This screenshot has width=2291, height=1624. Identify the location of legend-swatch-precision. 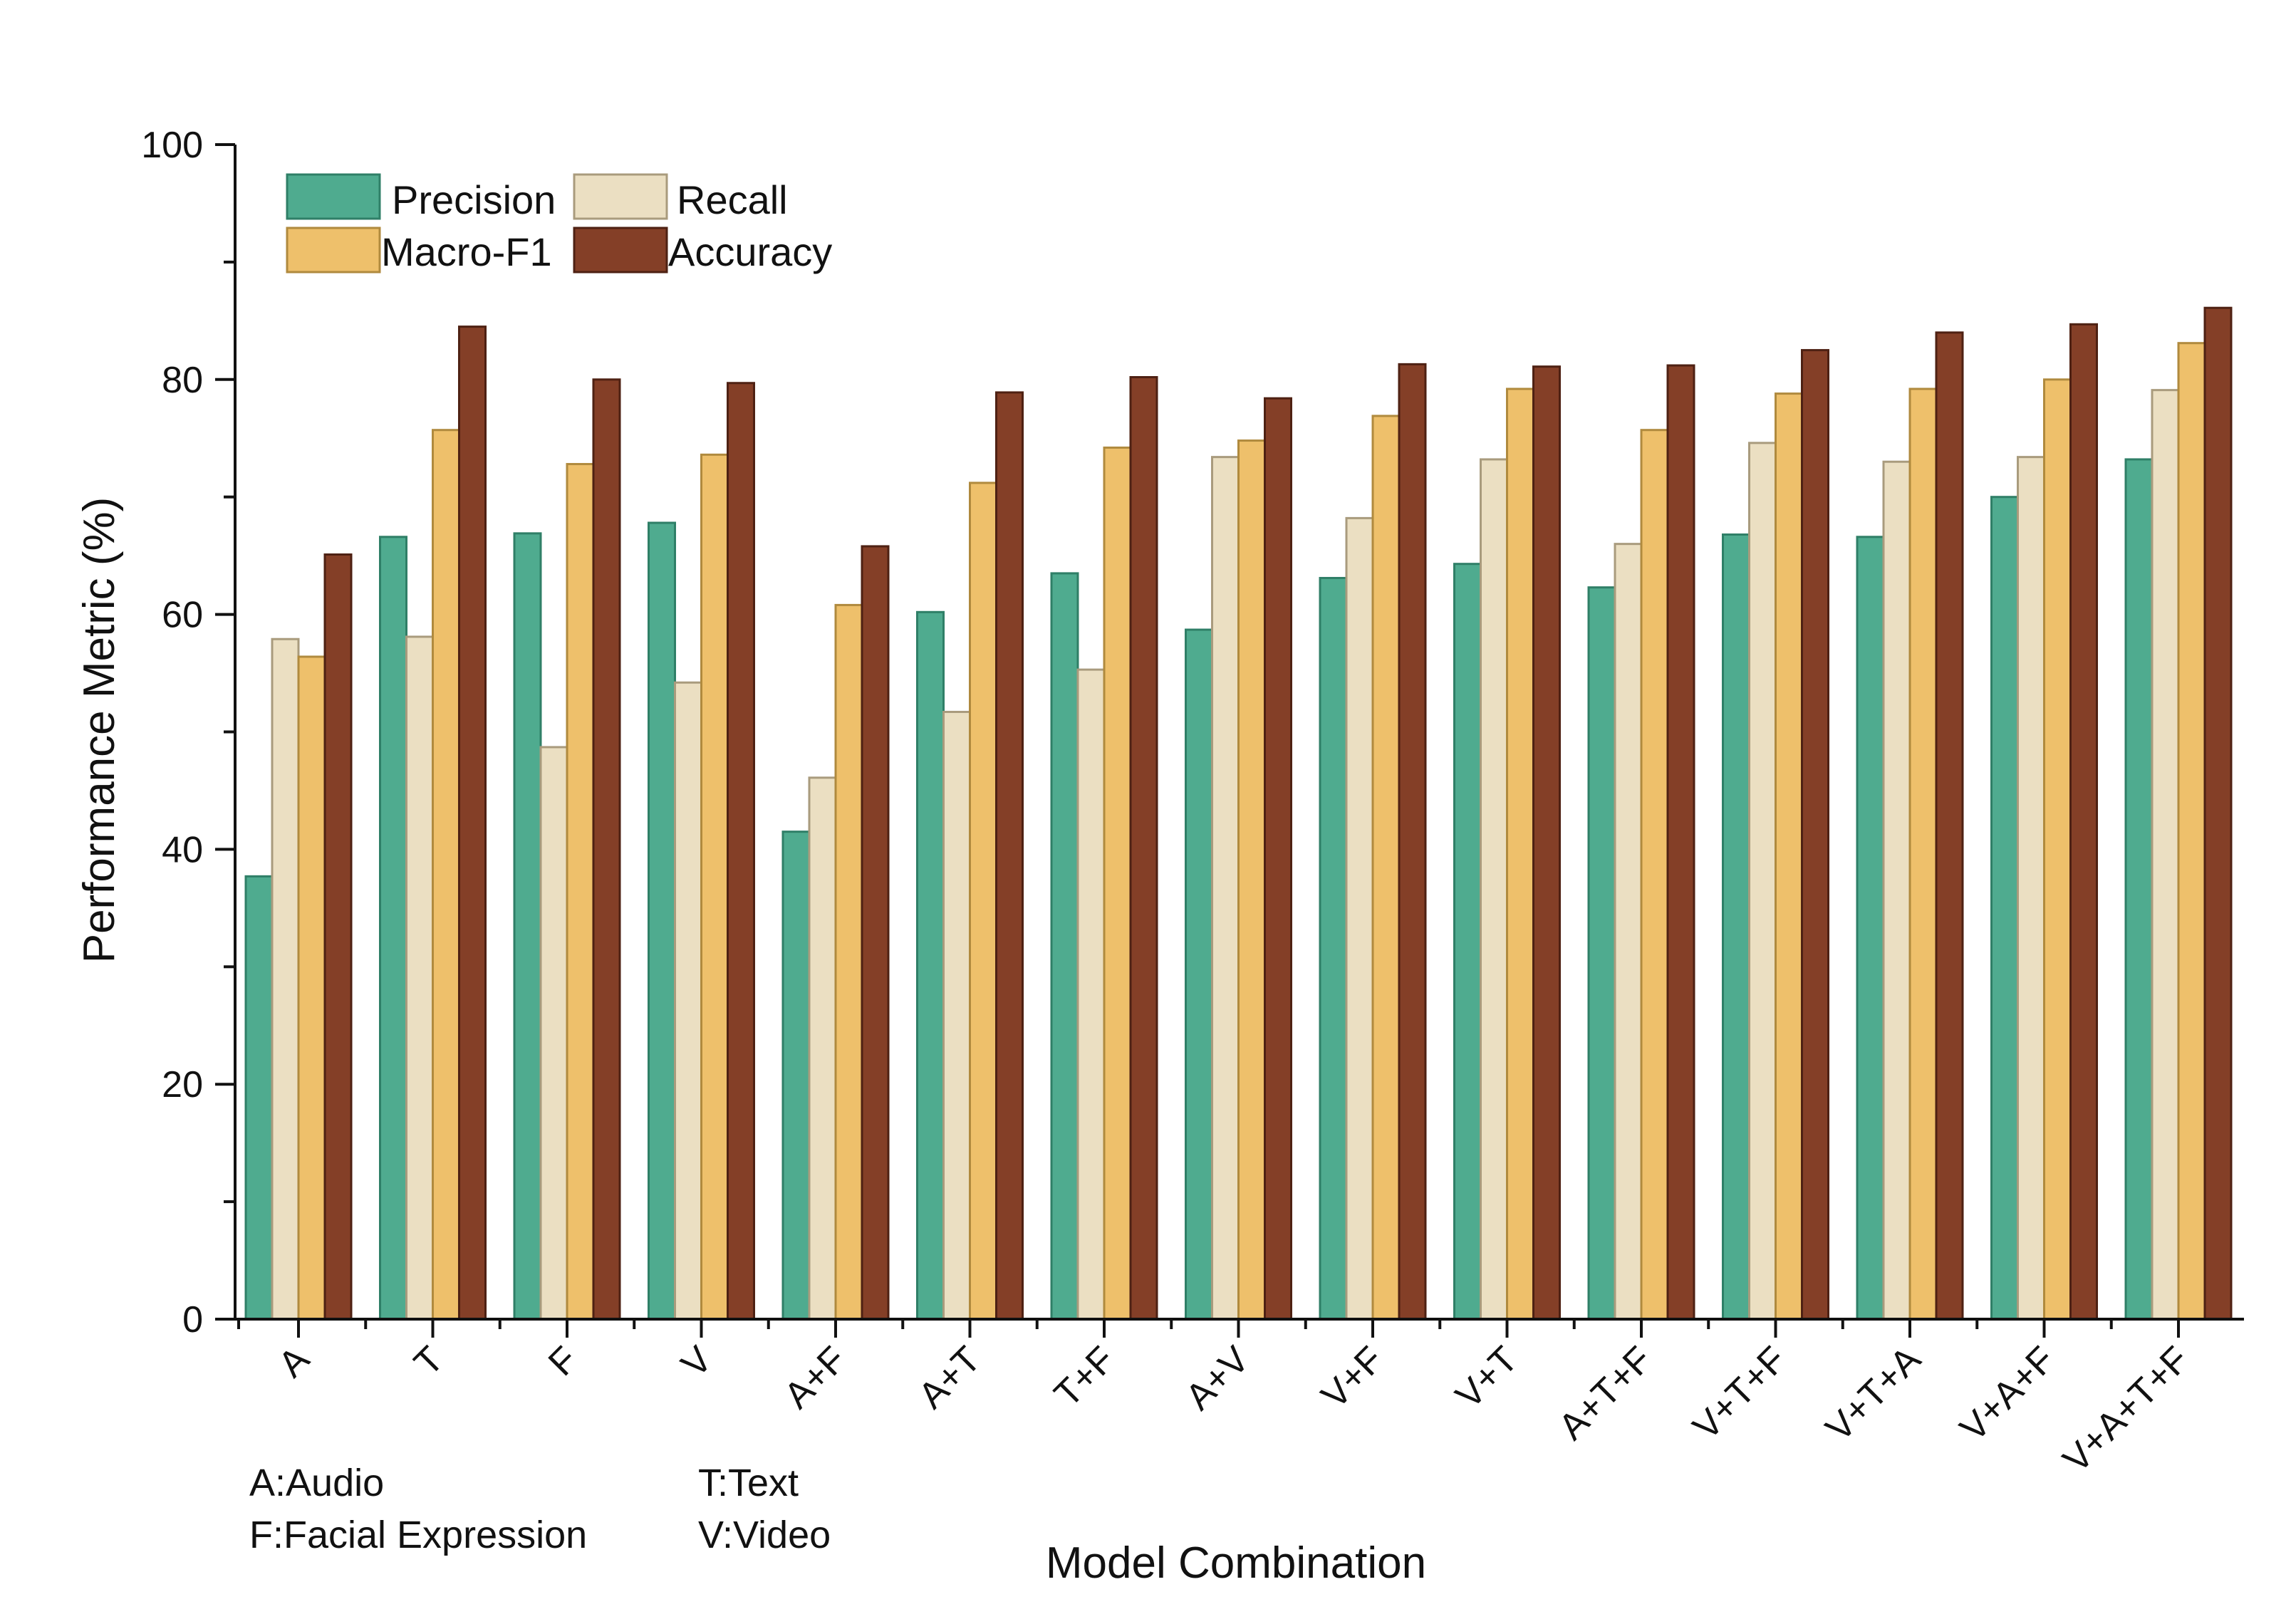
(333, 196).